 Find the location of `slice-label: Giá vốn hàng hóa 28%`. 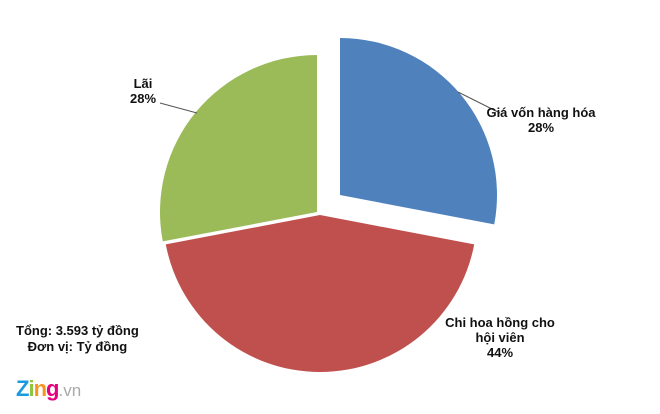

slice-label: Giá vốn hàng hóa 28% is located at coordinates (541, 120).